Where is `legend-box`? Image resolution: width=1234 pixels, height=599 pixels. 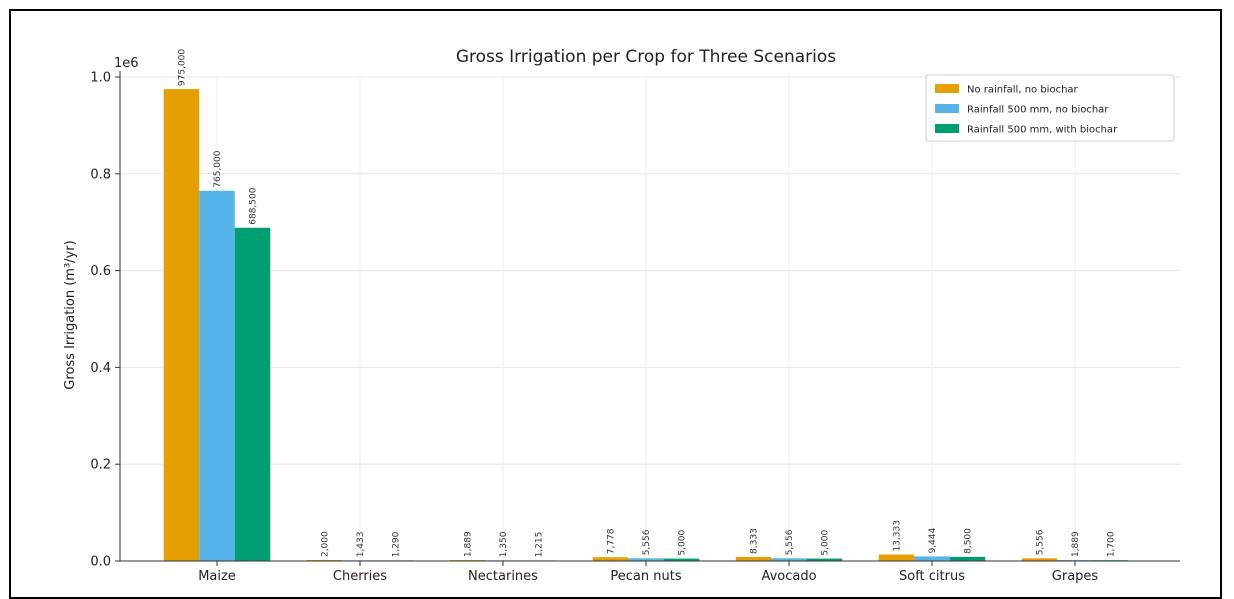 legend-box is located at coordinates (1050, 108).